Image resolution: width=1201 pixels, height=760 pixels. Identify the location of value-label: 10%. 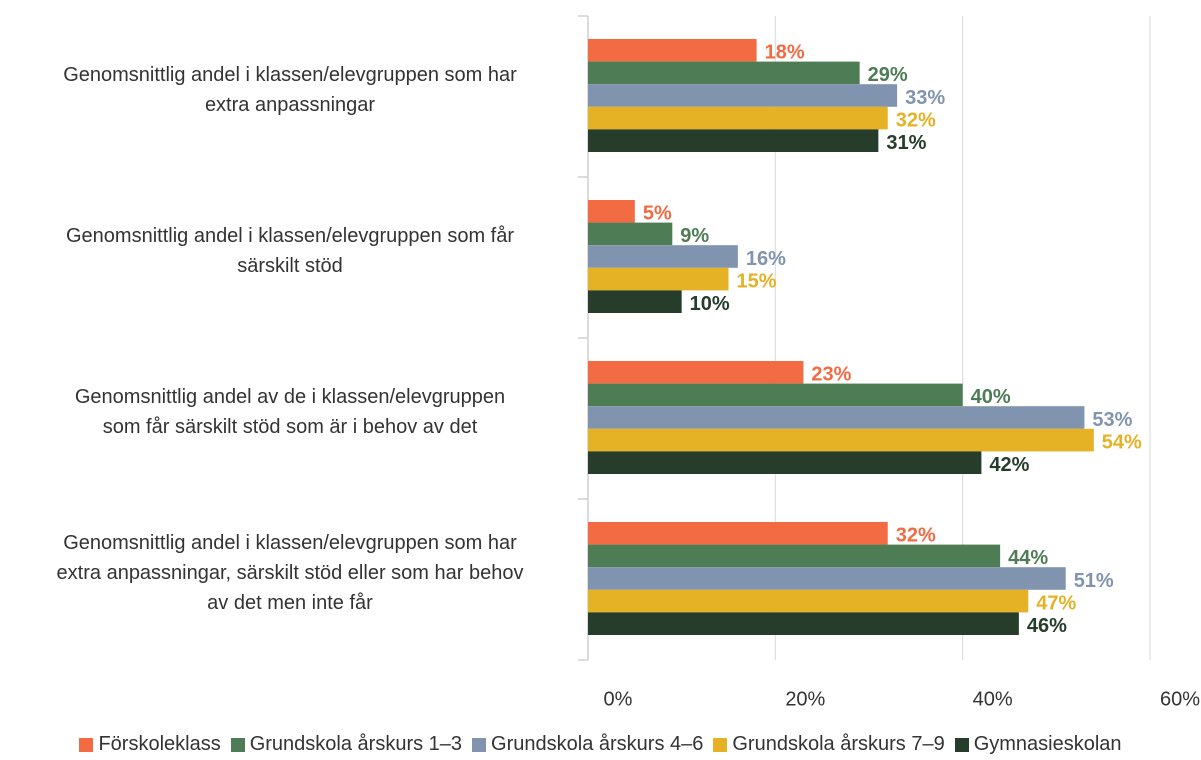
(710, 304).